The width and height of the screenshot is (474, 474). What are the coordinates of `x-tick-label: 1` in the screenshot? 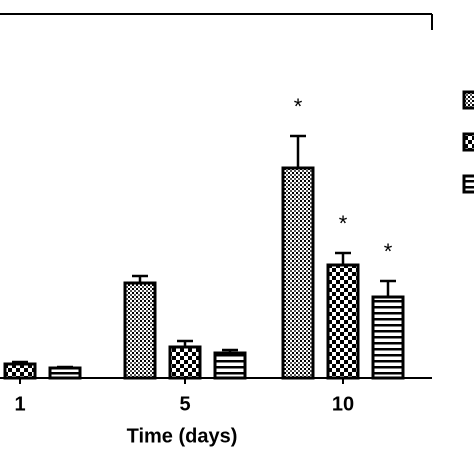 It's located at (19, 404).